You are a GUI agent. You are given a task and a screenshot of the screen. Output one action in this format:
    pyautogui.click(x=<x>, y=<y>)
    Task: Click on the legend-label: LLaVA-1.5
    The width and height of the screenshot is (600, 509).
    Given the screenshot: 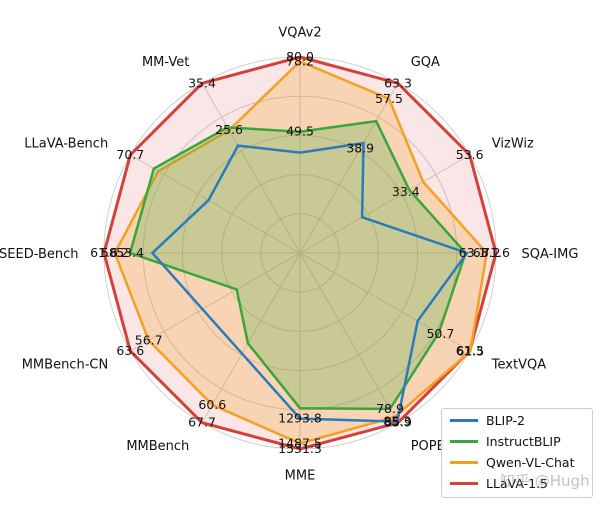 What is the action you would take?
    pyautogui.click(x=517, y=483)
    